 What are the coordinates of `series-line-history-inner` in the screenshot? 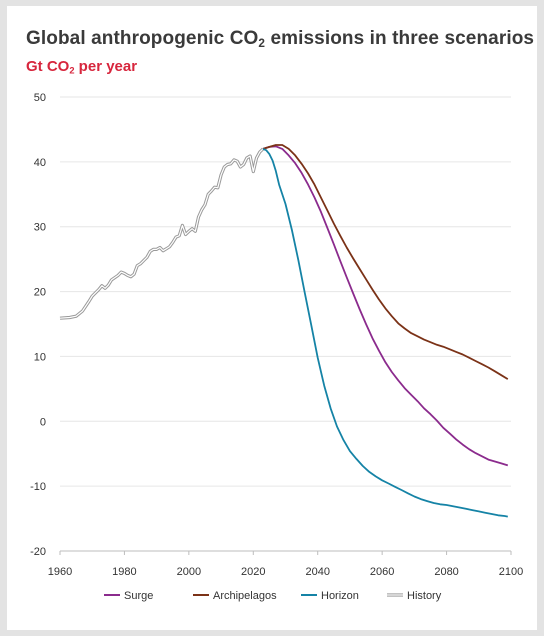 It's located at (161, 233).